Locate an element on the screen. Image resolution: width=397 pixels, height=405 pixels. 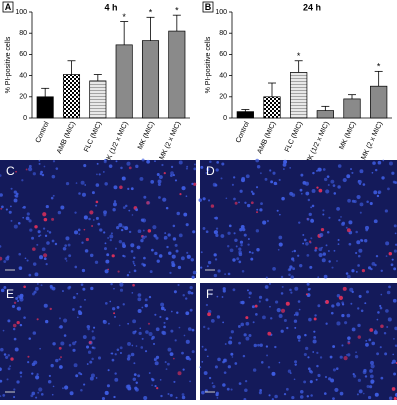
significance: * is located at coordinates (379, 67).